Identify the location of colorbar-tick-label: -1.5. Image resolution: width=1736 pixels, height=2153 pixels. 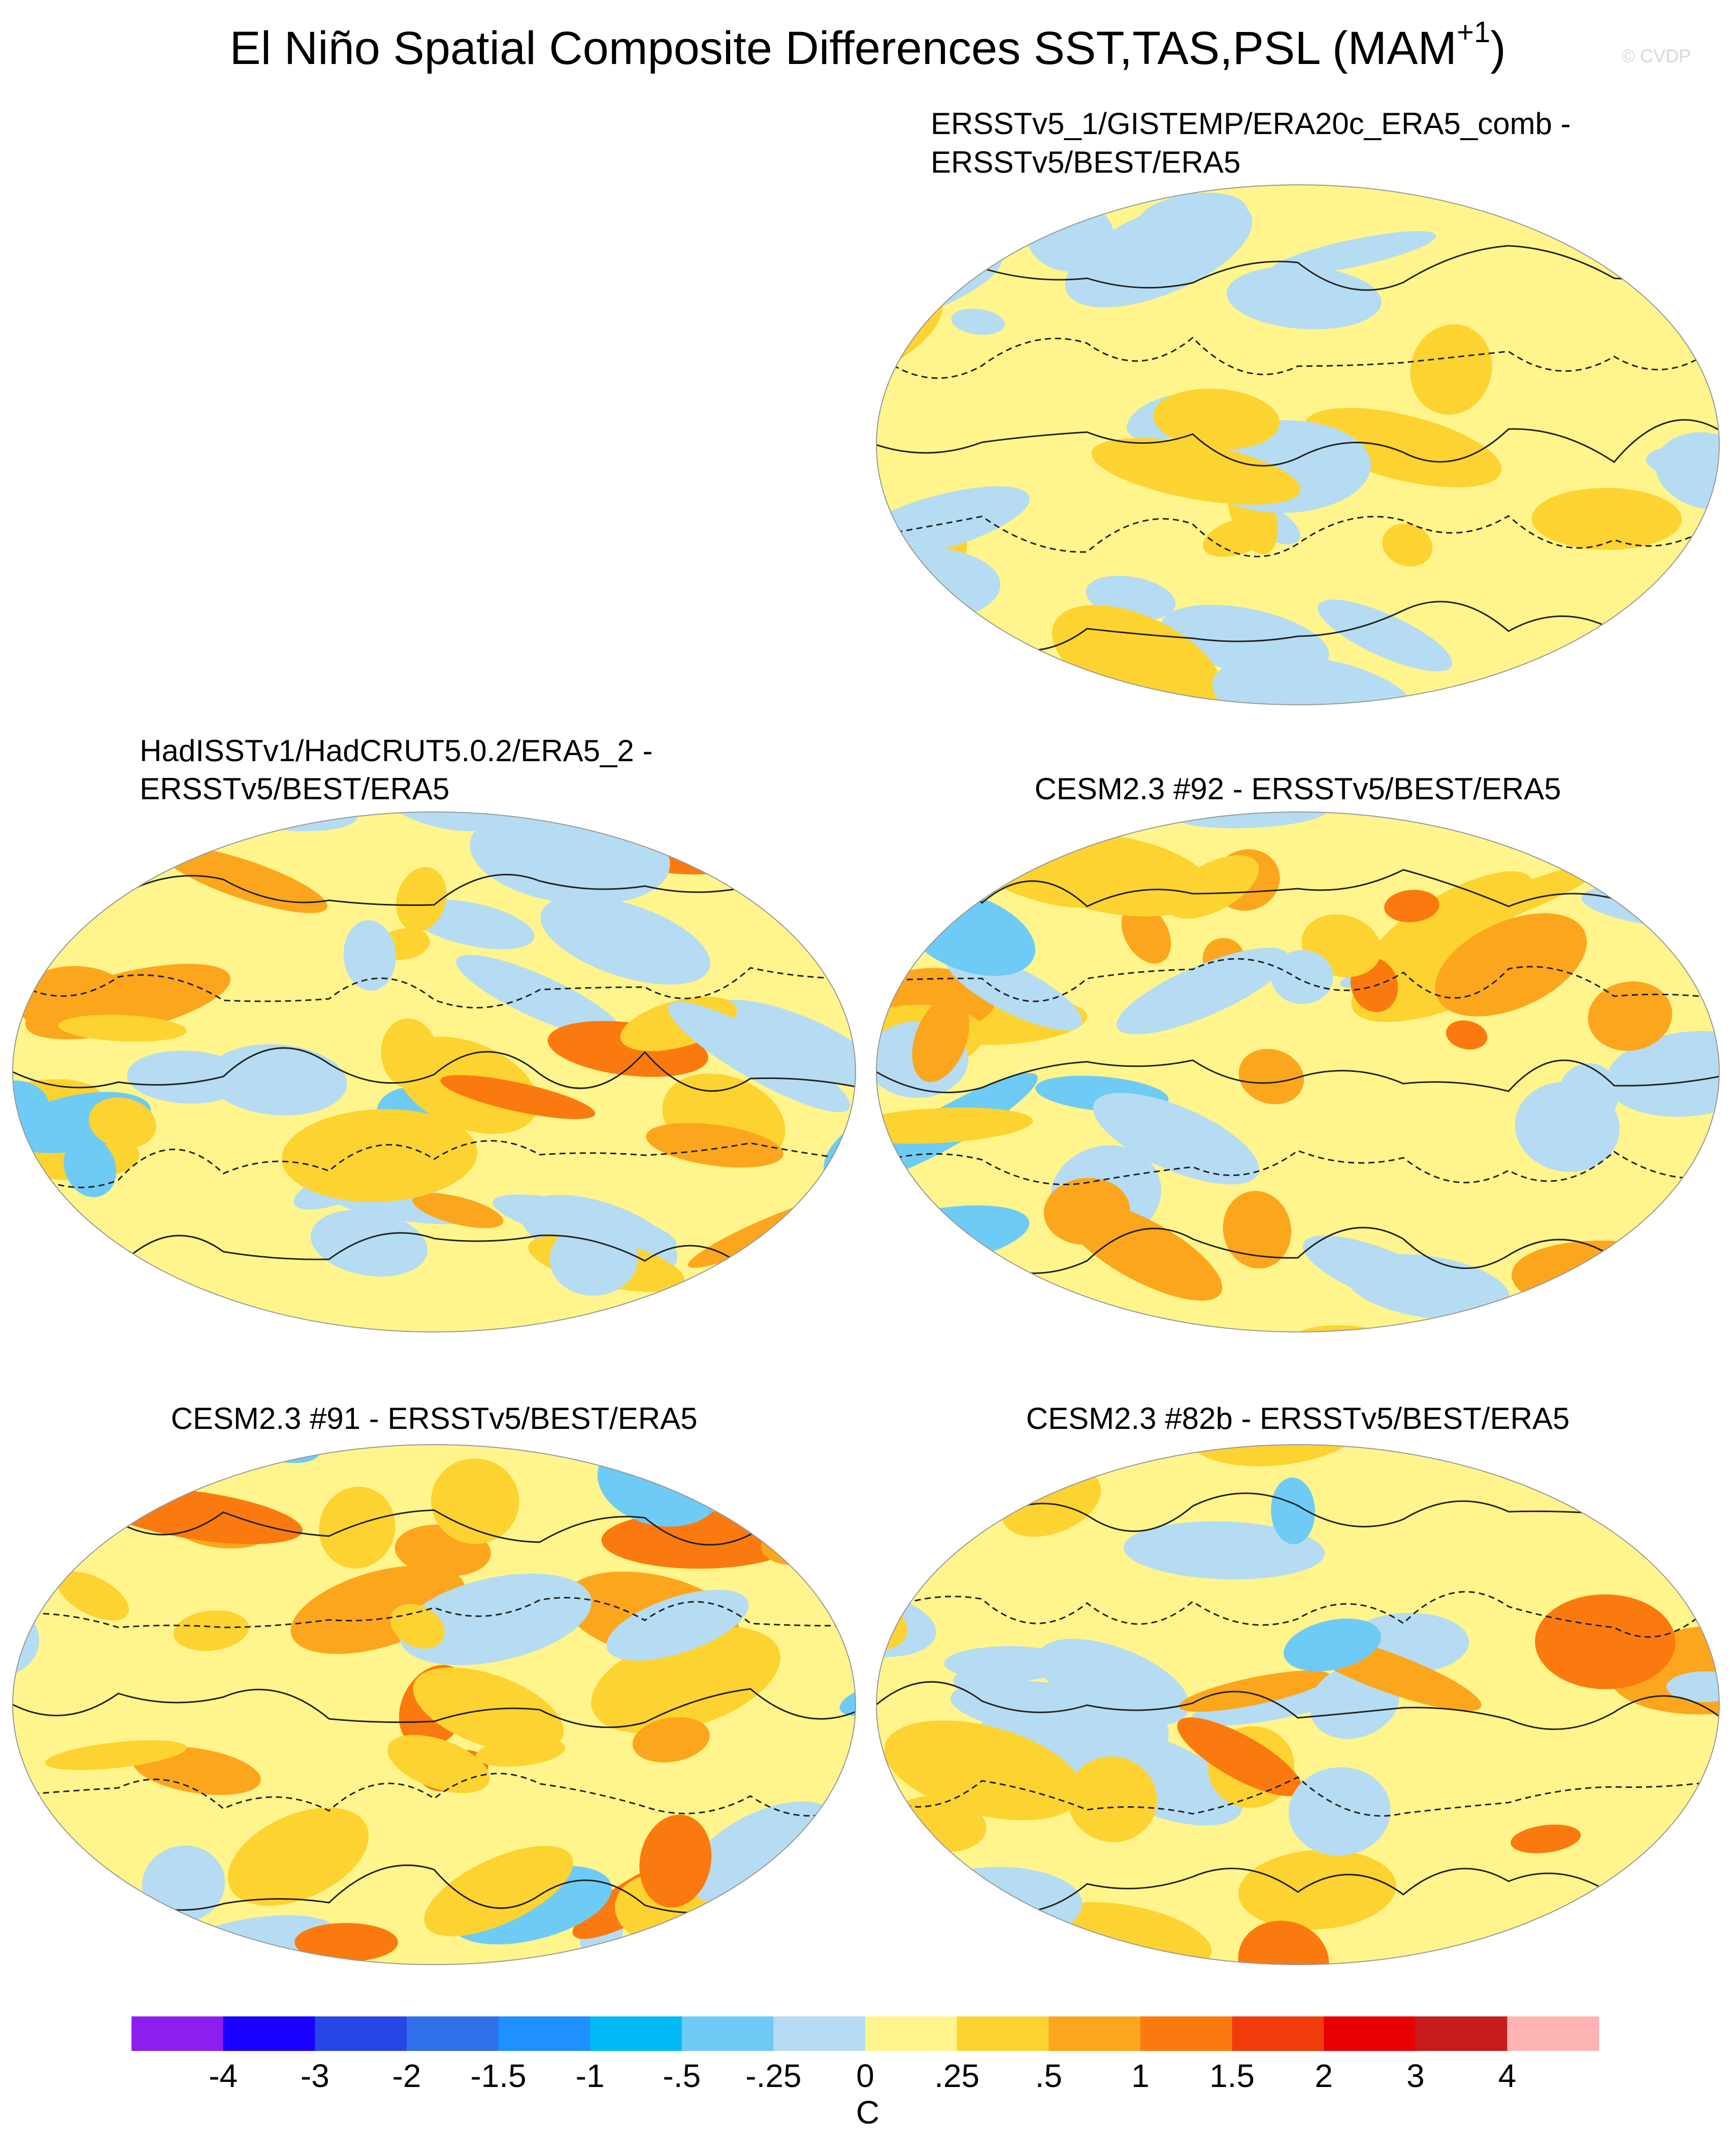
(498, 2076).